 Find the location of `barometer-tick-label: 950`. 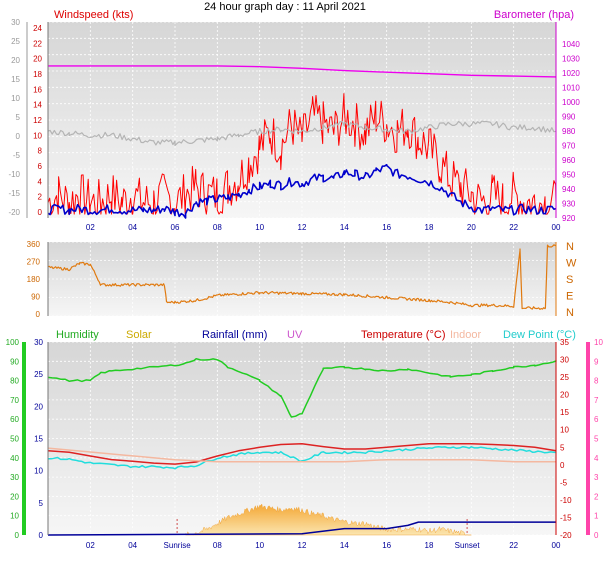

barometer-tick-label: 950 is located at coordinates (569, 175).